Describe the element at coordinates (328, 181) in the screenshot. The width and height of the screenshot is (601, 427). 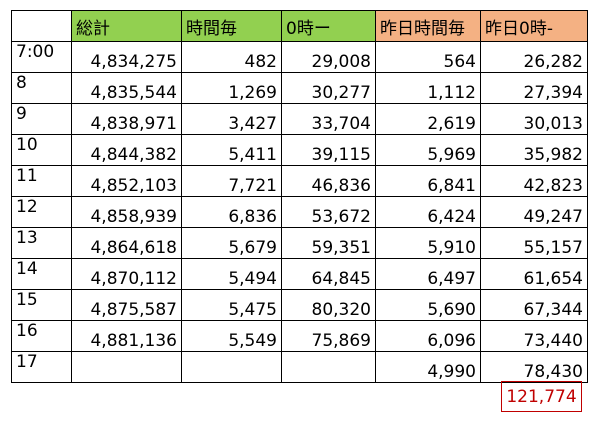
I see `since-midnight-cell: 46,836` at that location.